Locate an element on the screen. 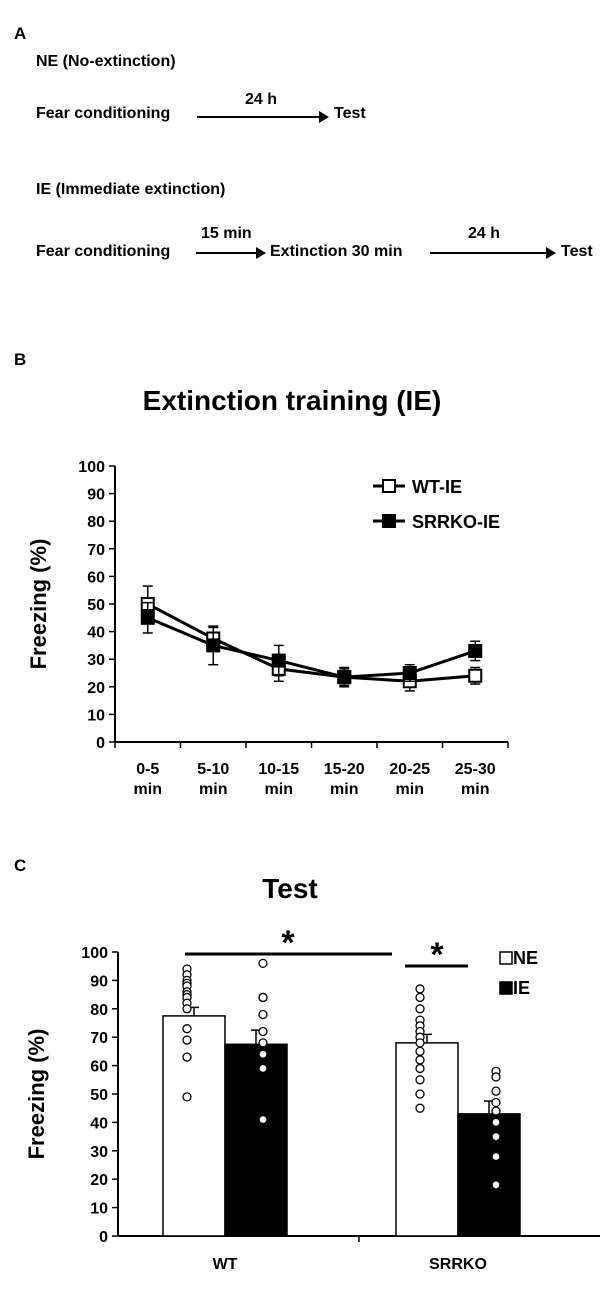  legend-IE-label: IE is located at coordinates (521, 988).